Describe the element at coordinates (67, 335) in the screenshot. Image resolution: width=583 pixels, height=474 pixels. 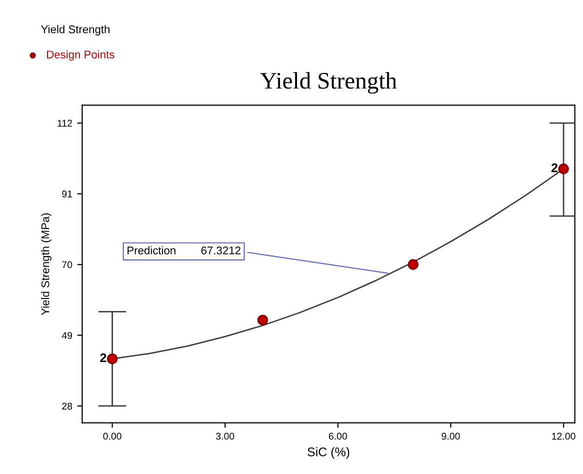
I see `y-tick-label: 49` at that location.